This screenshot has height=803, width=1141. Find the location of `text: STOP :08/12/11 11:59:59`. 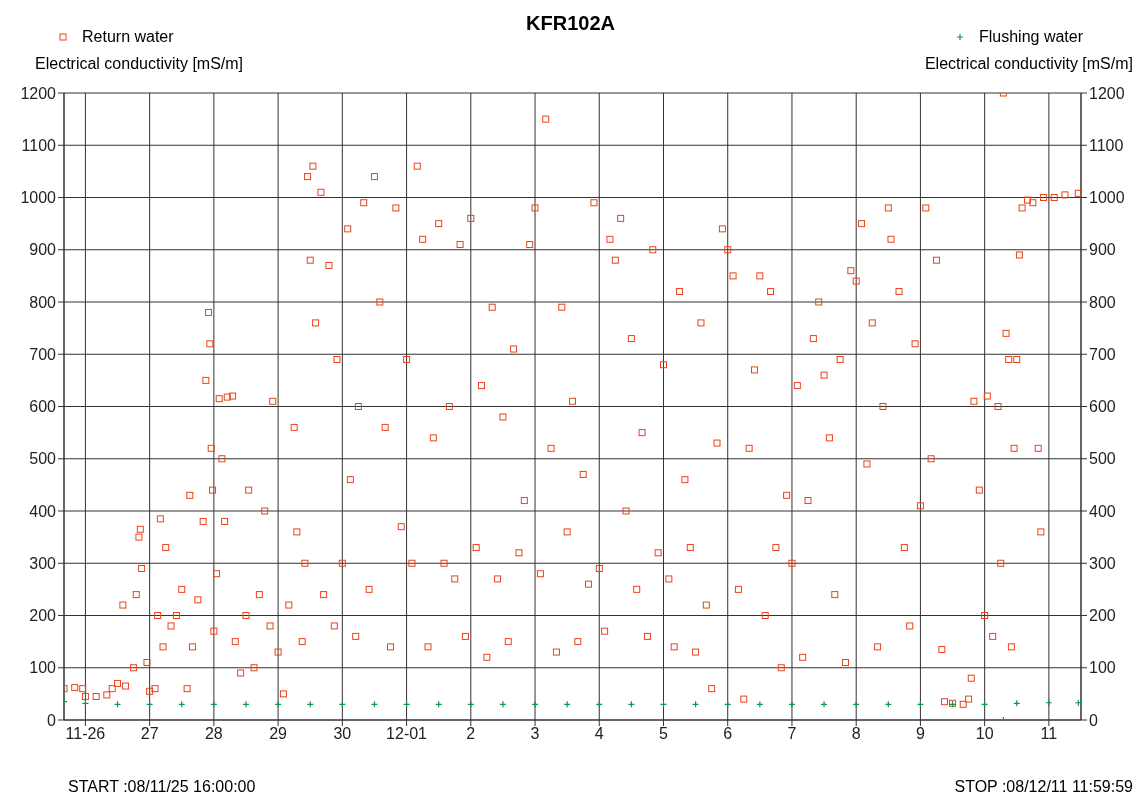

text: STOP :08/12/11 11:59:59 is located at coordinates (1043, 787).